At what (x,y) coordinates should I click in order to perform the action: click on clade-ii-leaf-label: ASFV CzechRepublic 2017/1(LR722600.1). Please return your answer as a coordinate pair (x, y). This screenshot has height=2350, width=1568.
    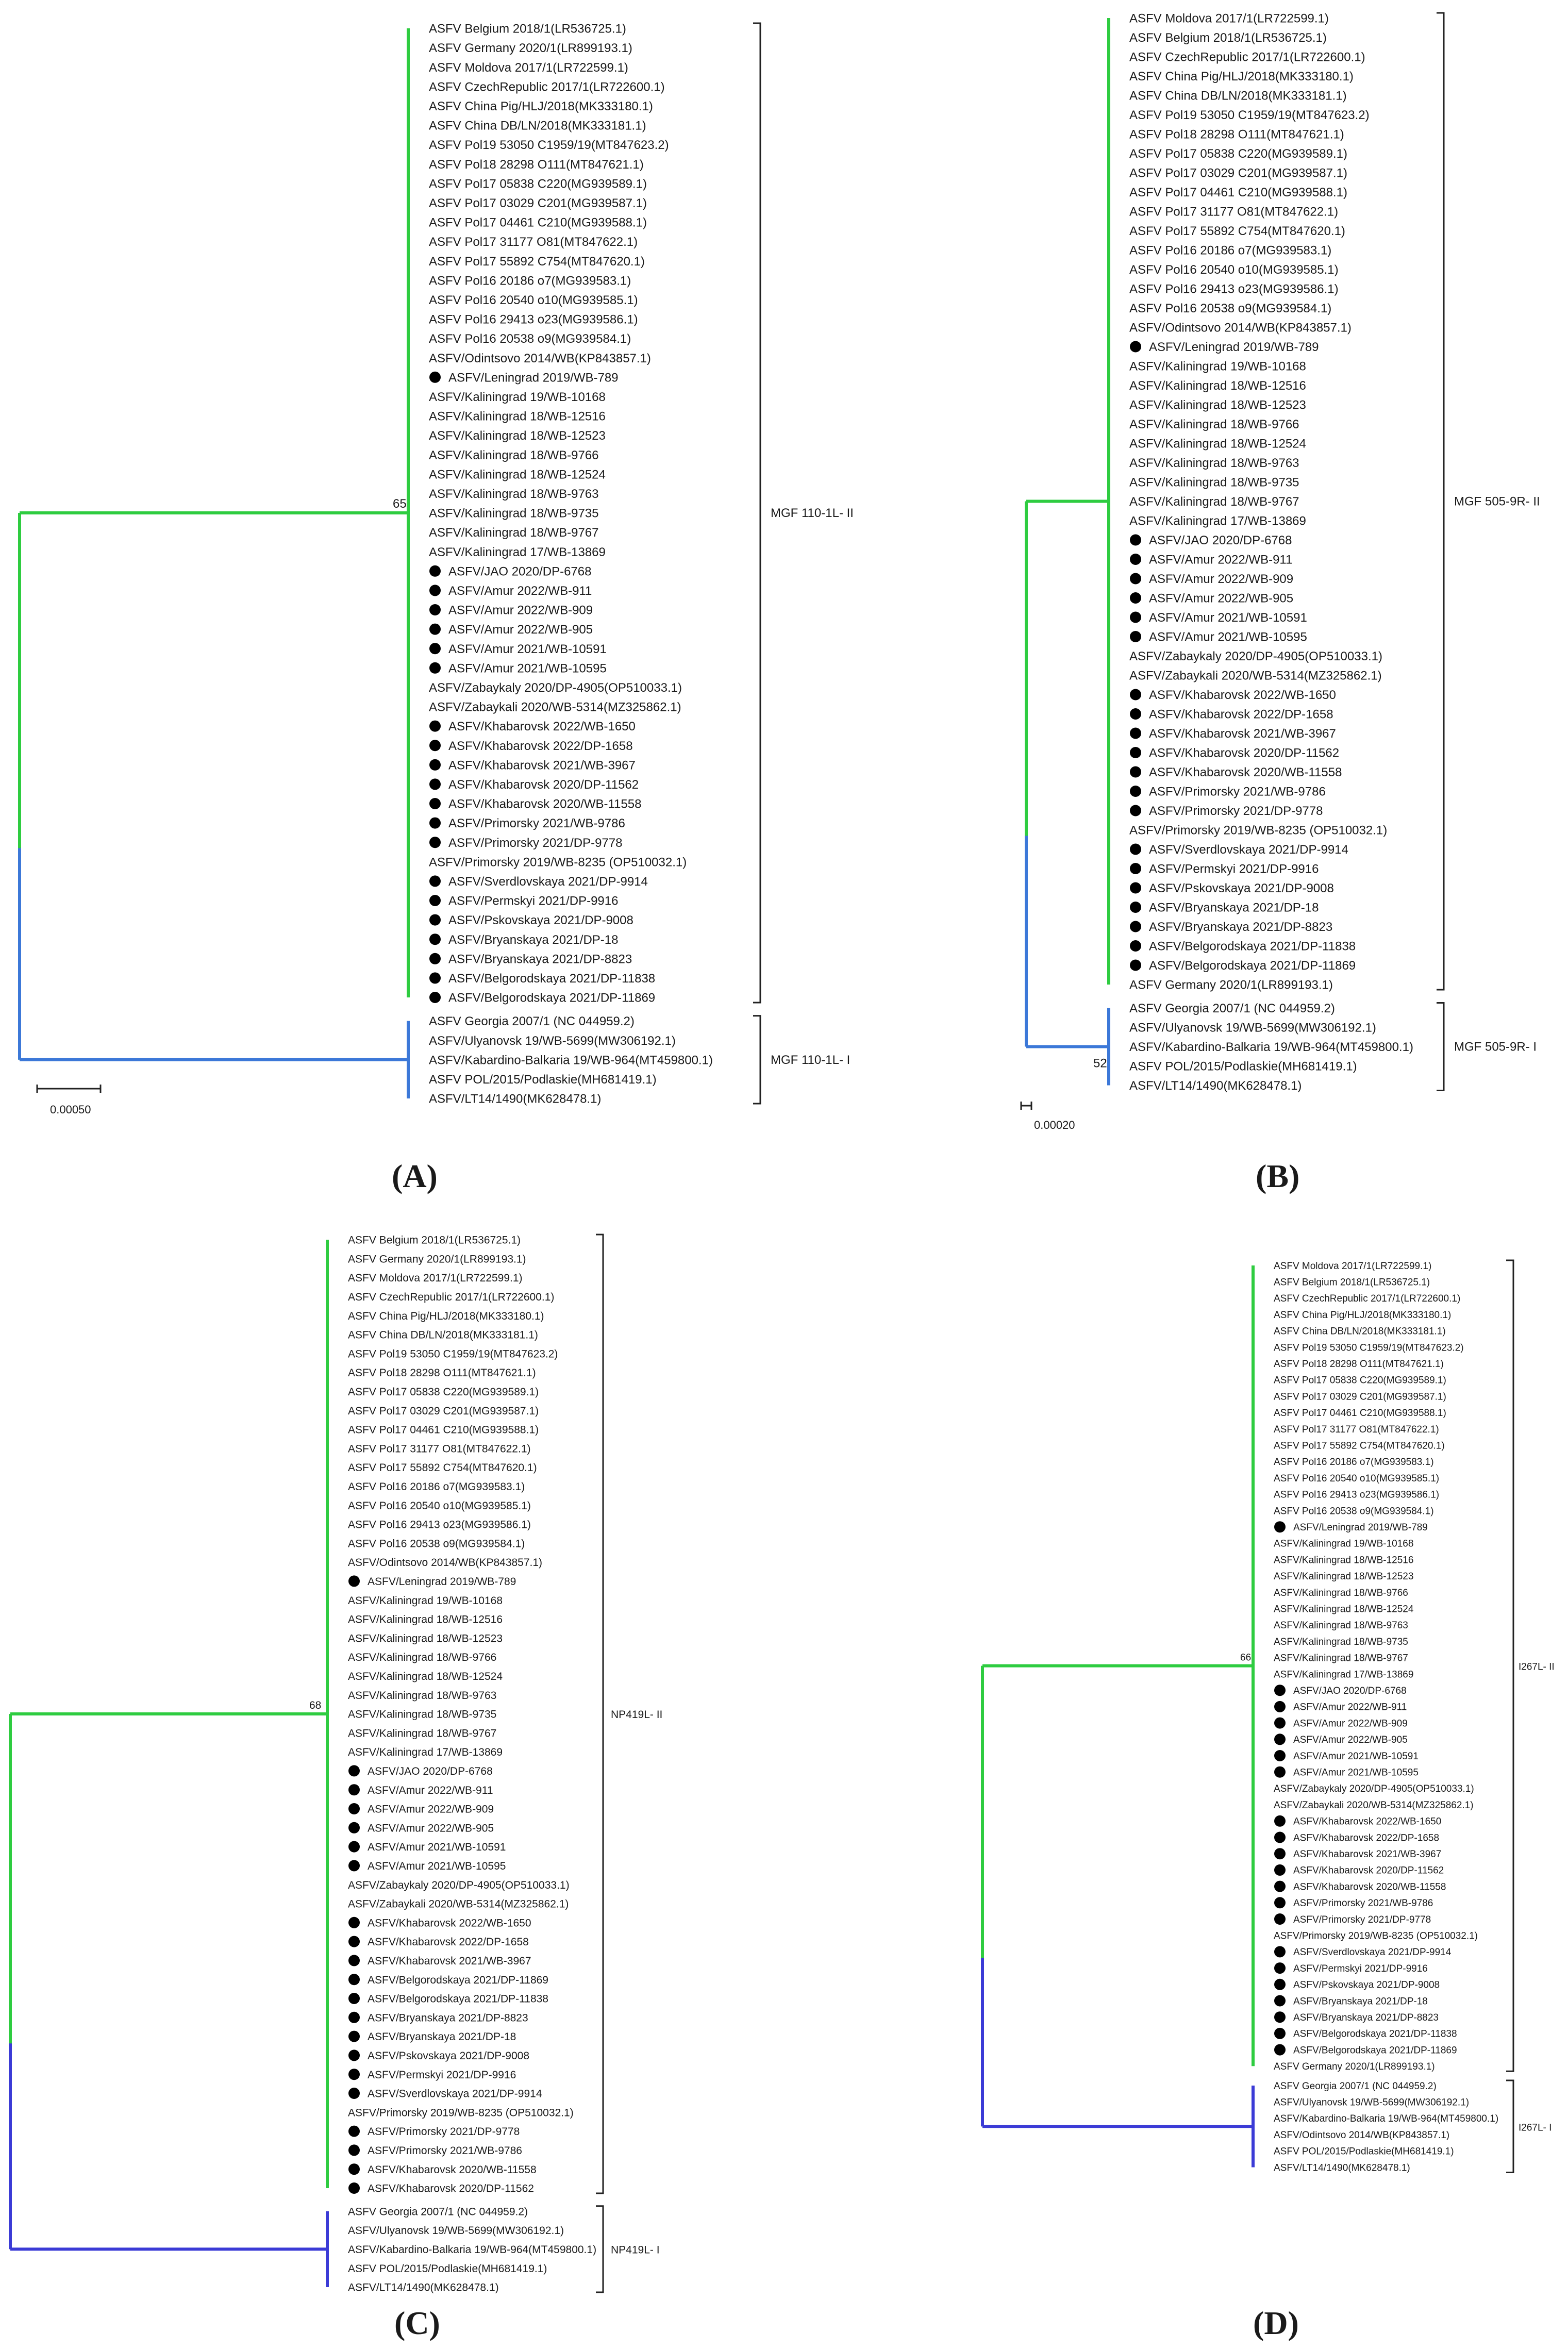
    Looking at the image, I should click on (1367, 1298).